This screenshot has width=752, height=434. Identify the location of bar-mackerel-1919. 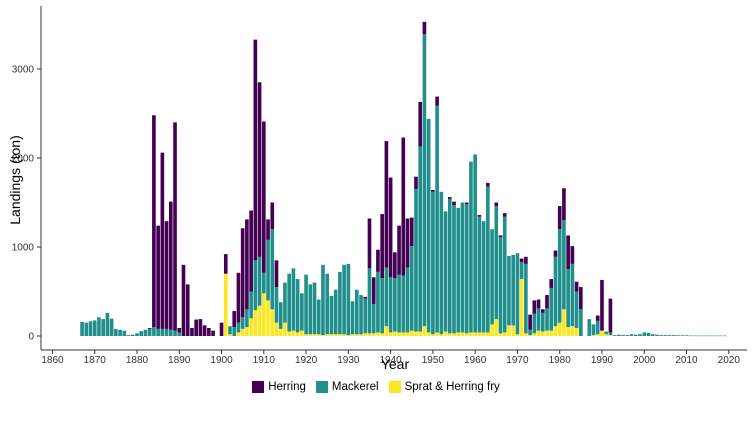
(302, 312).